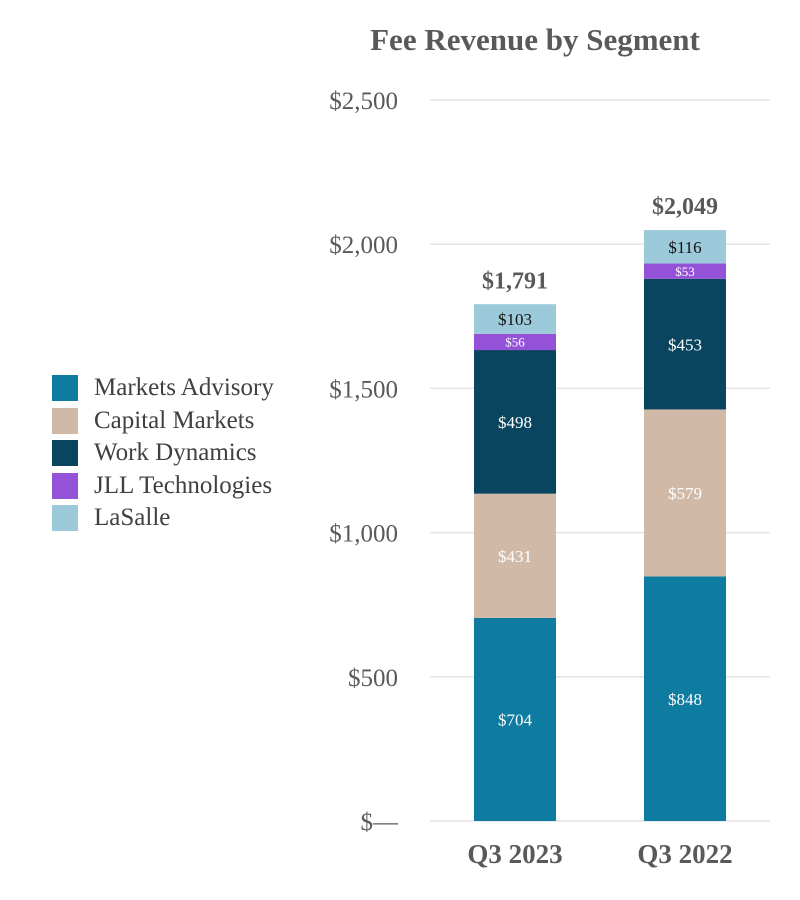  Describe the element at coordinates (175, 453) in the screenshot. I see `legend-label: Work Dynamics` at that location.